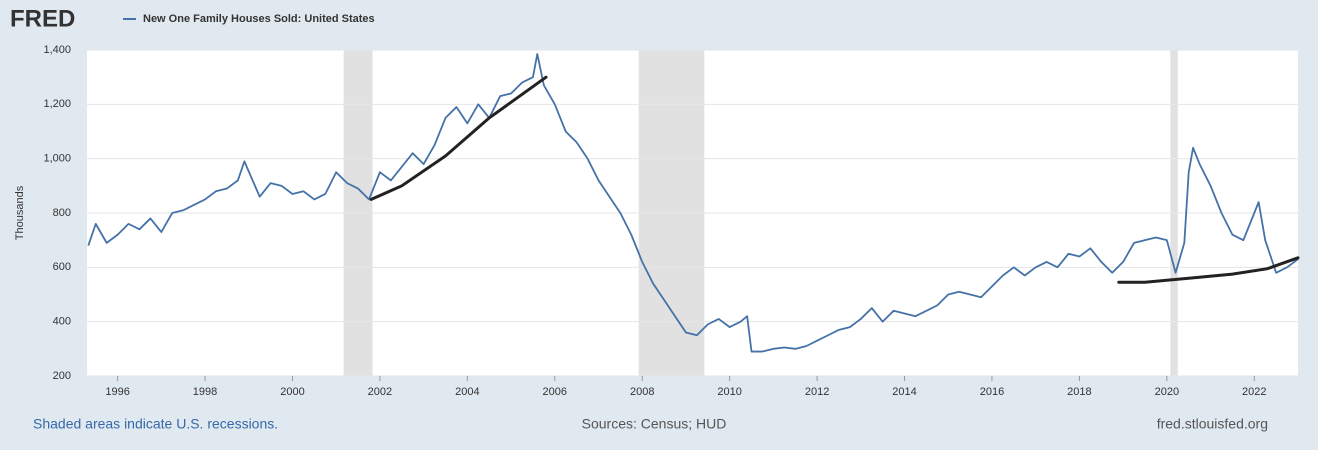 The width and height of the screenshot is (1318, 450). I want to click on recession-note: Shaded areas indicate U.S. recessions., so click(155, 424).